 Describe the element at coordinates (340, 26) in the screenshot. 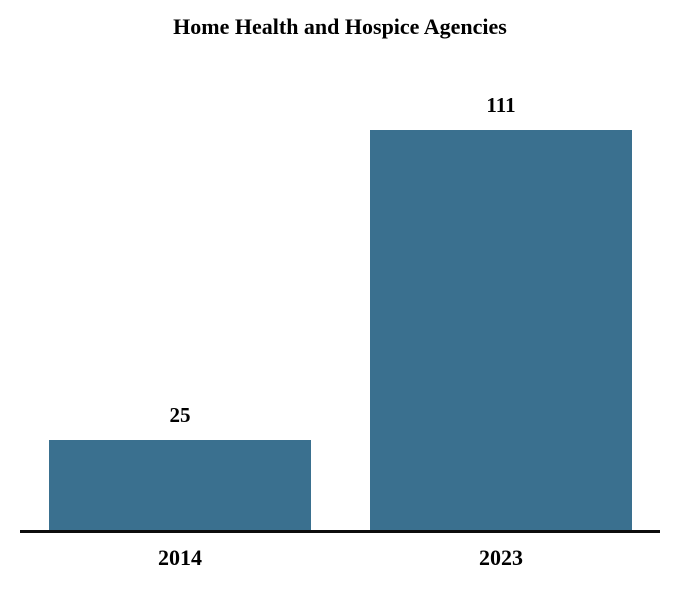

I see `chart-title: Home Health and Hospice Agencies` at that location.